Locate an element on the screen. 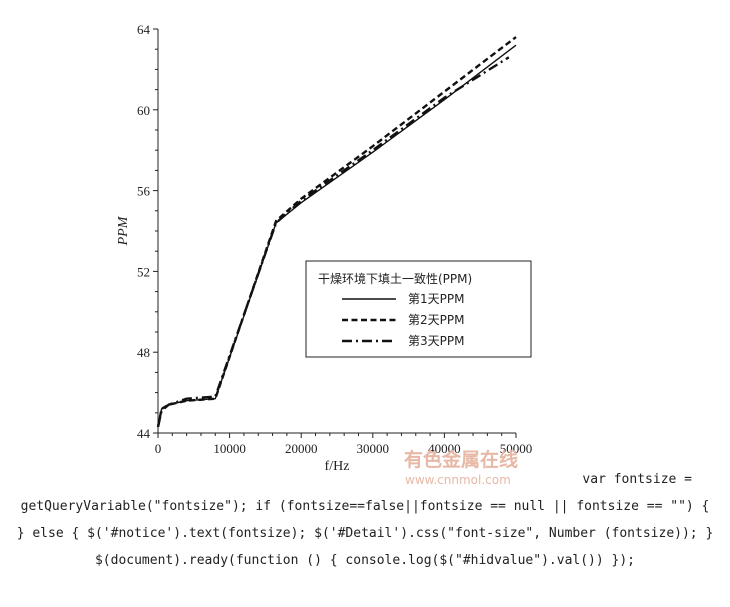  watermark-en: www.cnnmol.com is located at coordinates (458, 480).